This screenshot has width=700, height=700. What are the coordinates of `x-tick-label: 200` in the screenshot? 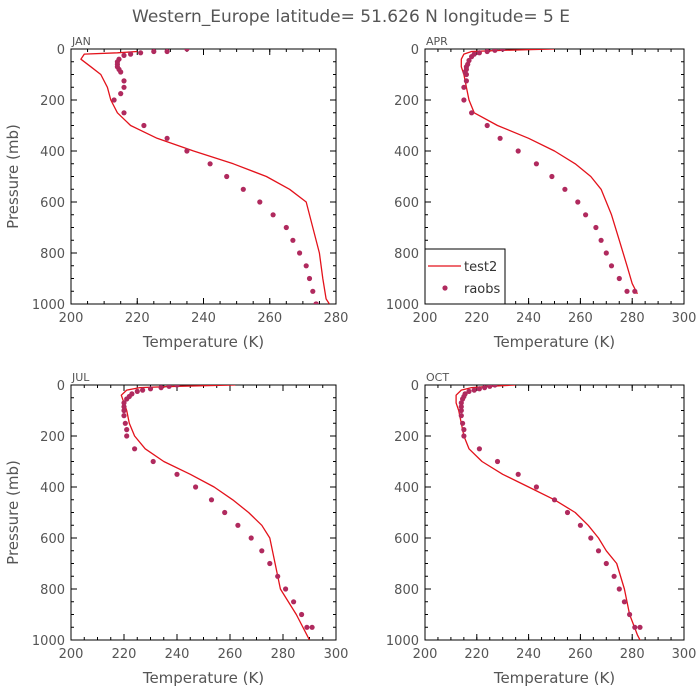 It's located at (425, 318).